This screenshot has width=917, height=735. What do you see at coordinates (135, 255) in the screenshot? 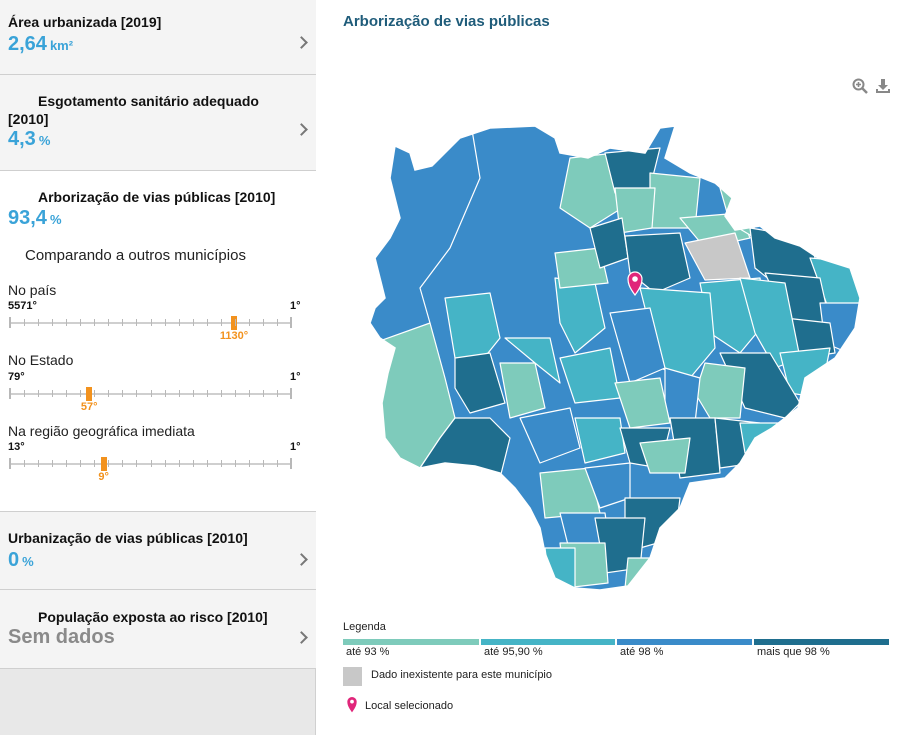
I see `comparison-heading: Comparando a outros municípios` at bounding box center [135, 255].